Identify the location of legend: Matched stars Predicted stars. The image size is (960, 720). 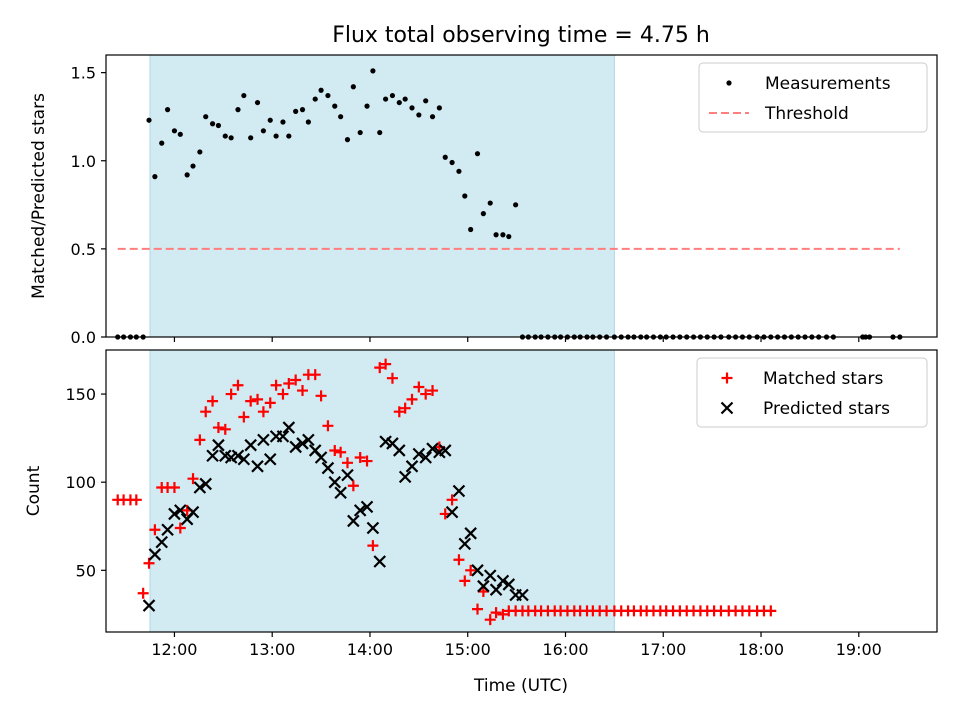
(812, 392).